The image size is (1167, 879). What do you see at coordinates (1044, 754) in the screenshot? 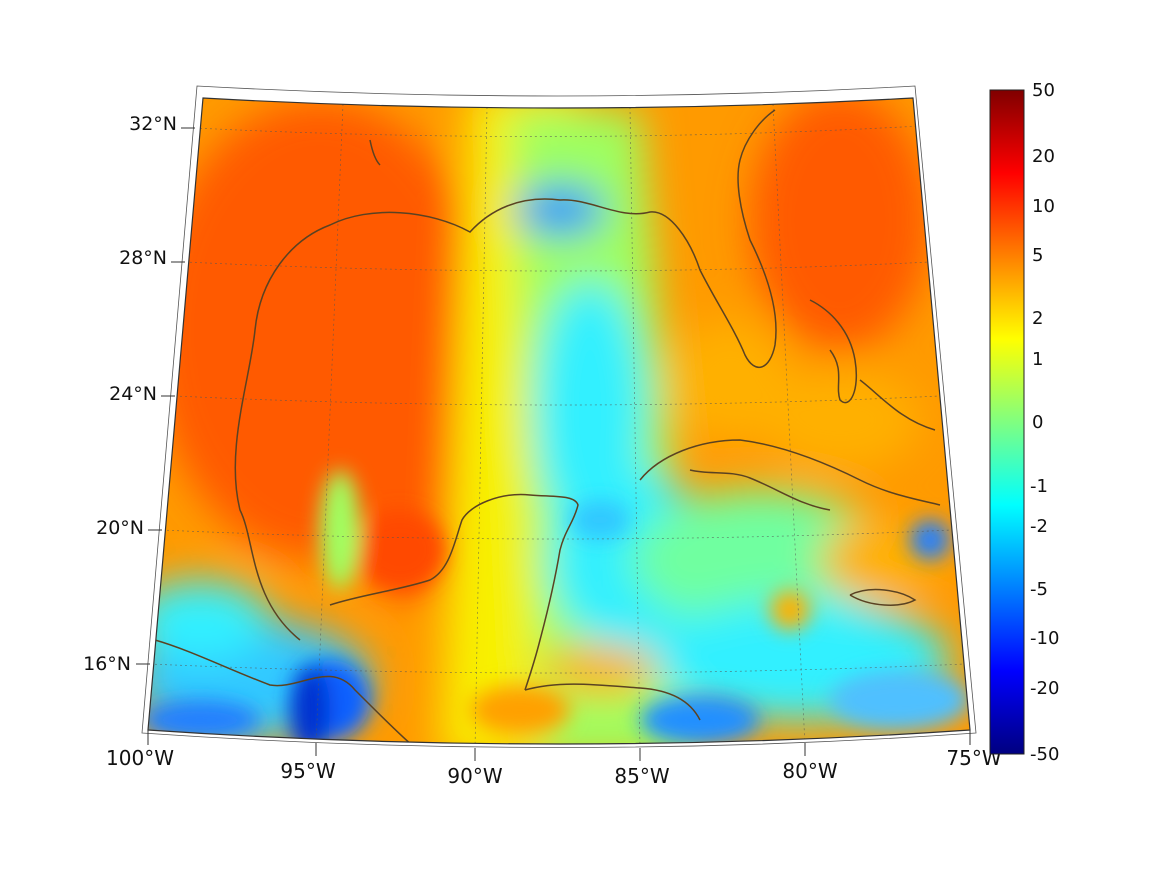
I see `colorbar-tick: -50` at bounding box center [1044, 754].